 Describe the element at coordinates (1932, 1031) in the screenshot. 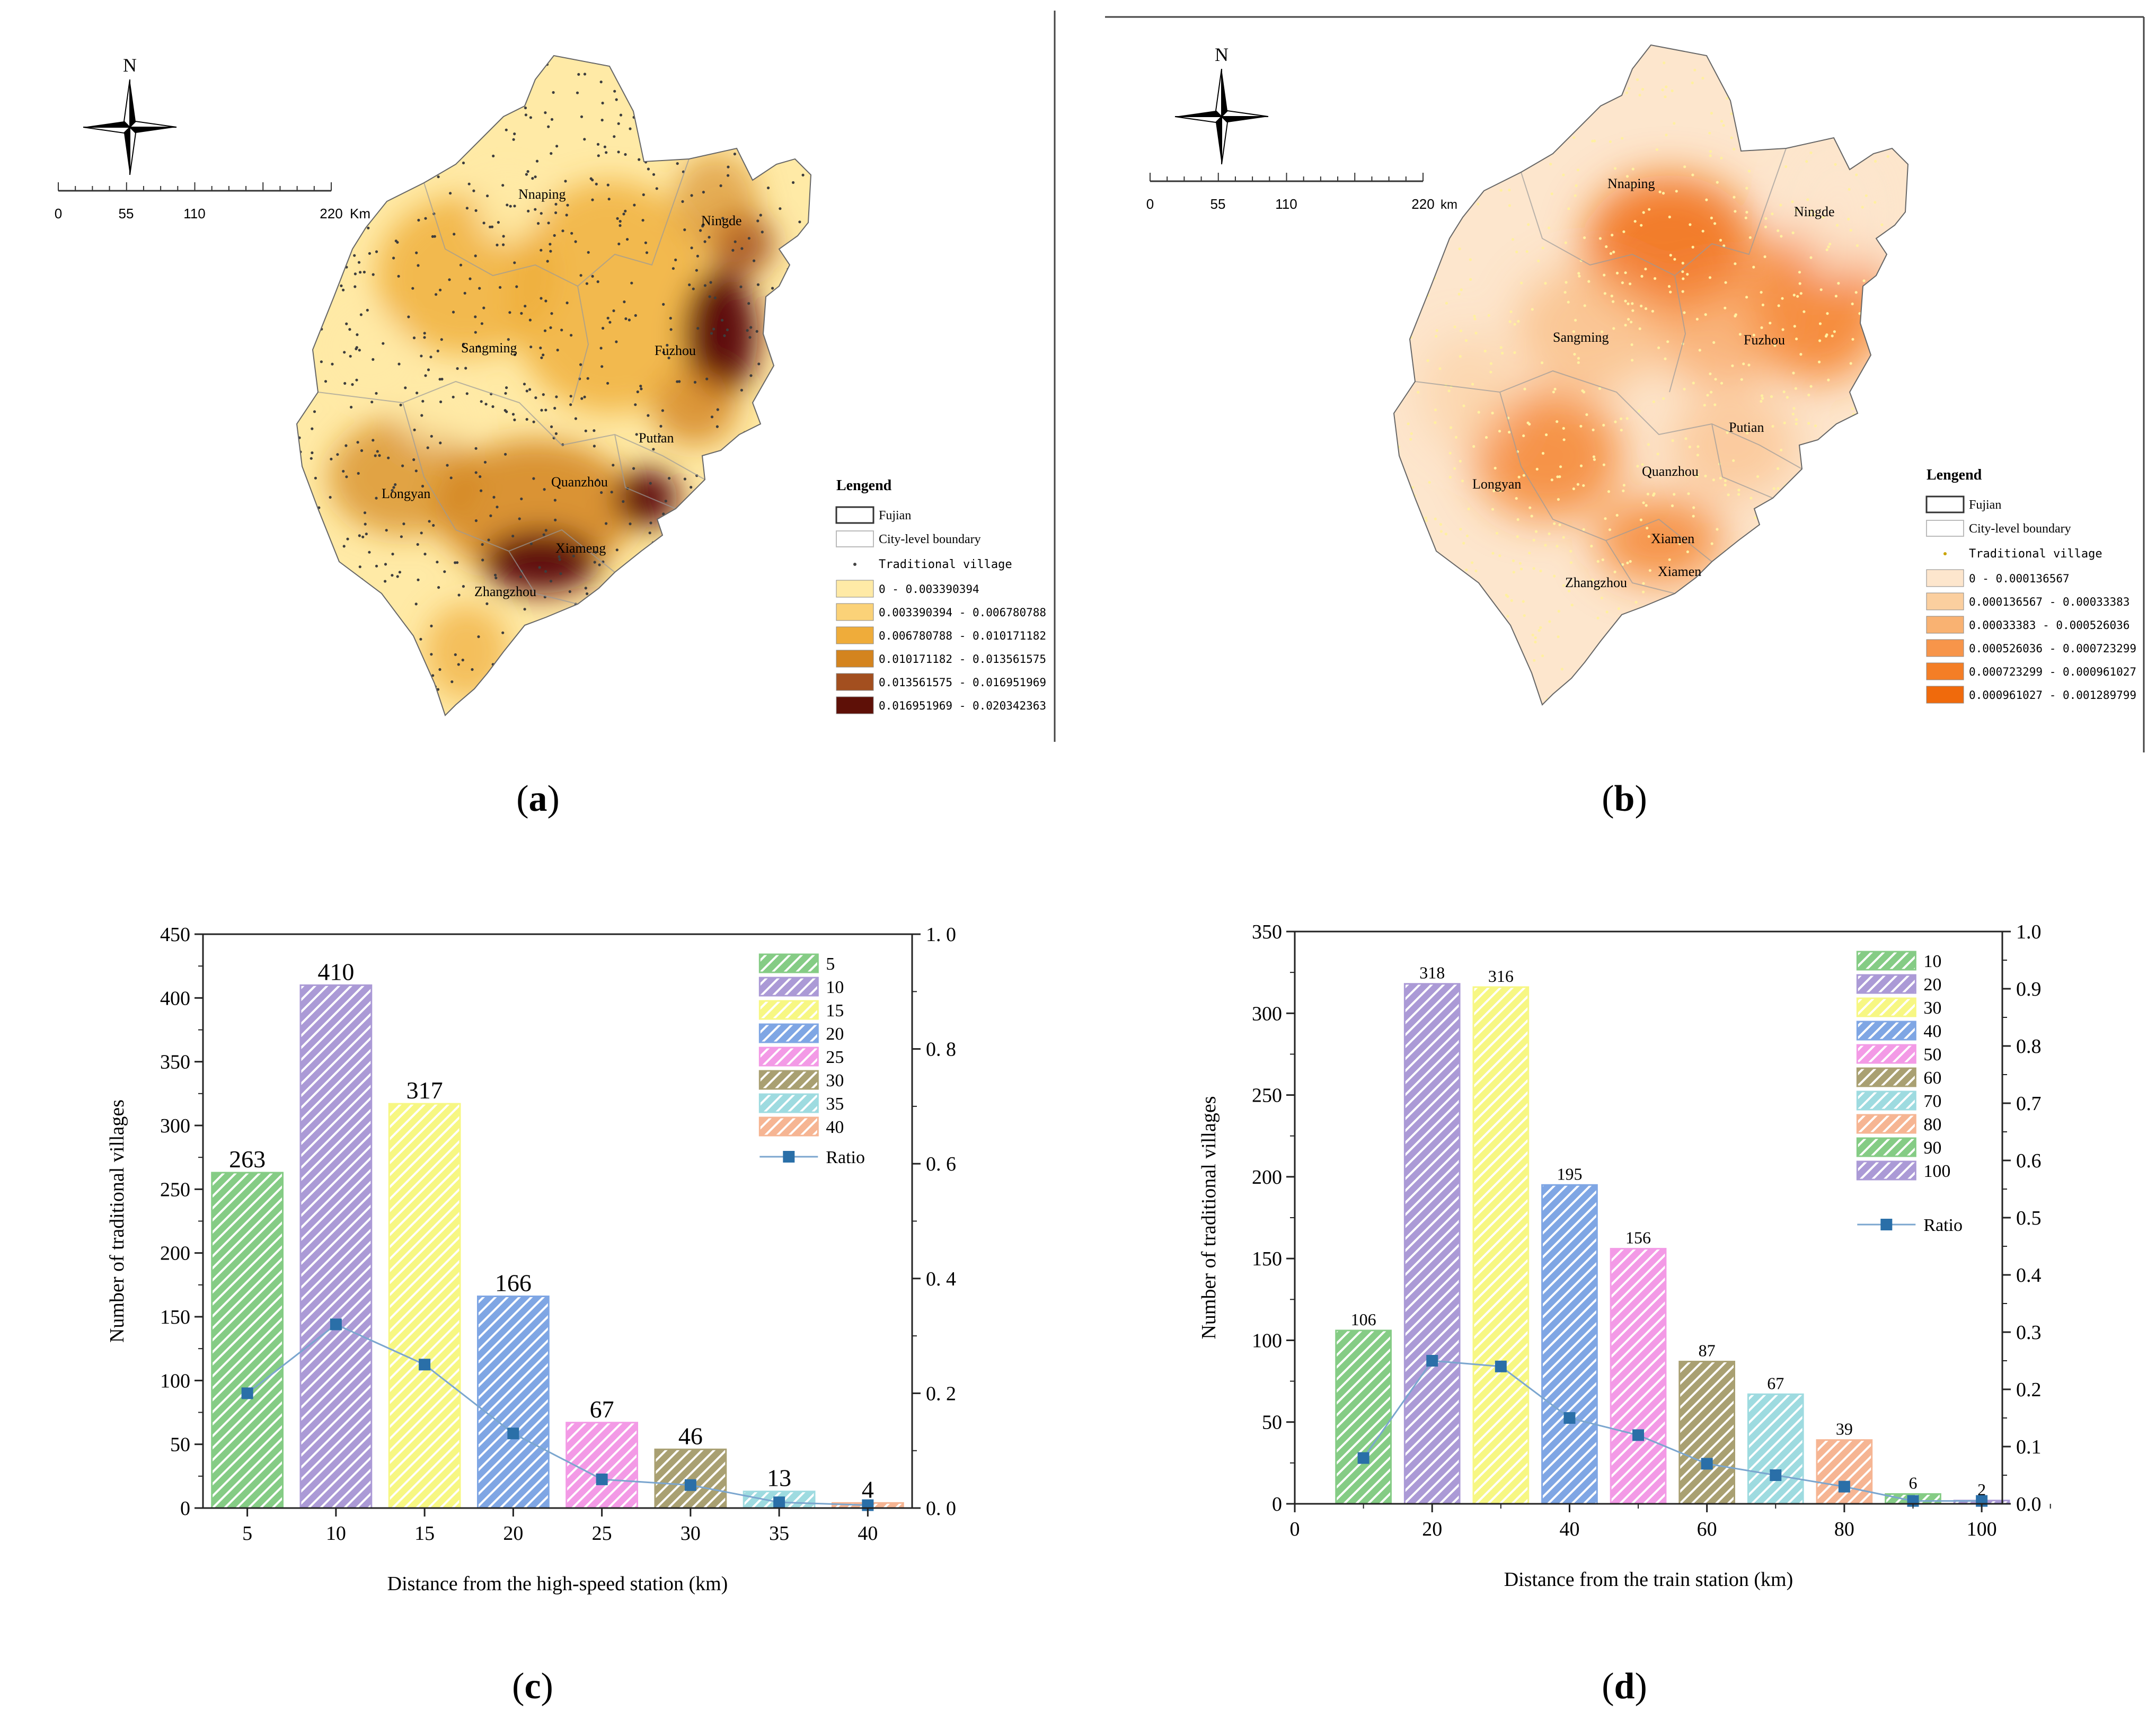

I see `legend-label: 40` at that location.